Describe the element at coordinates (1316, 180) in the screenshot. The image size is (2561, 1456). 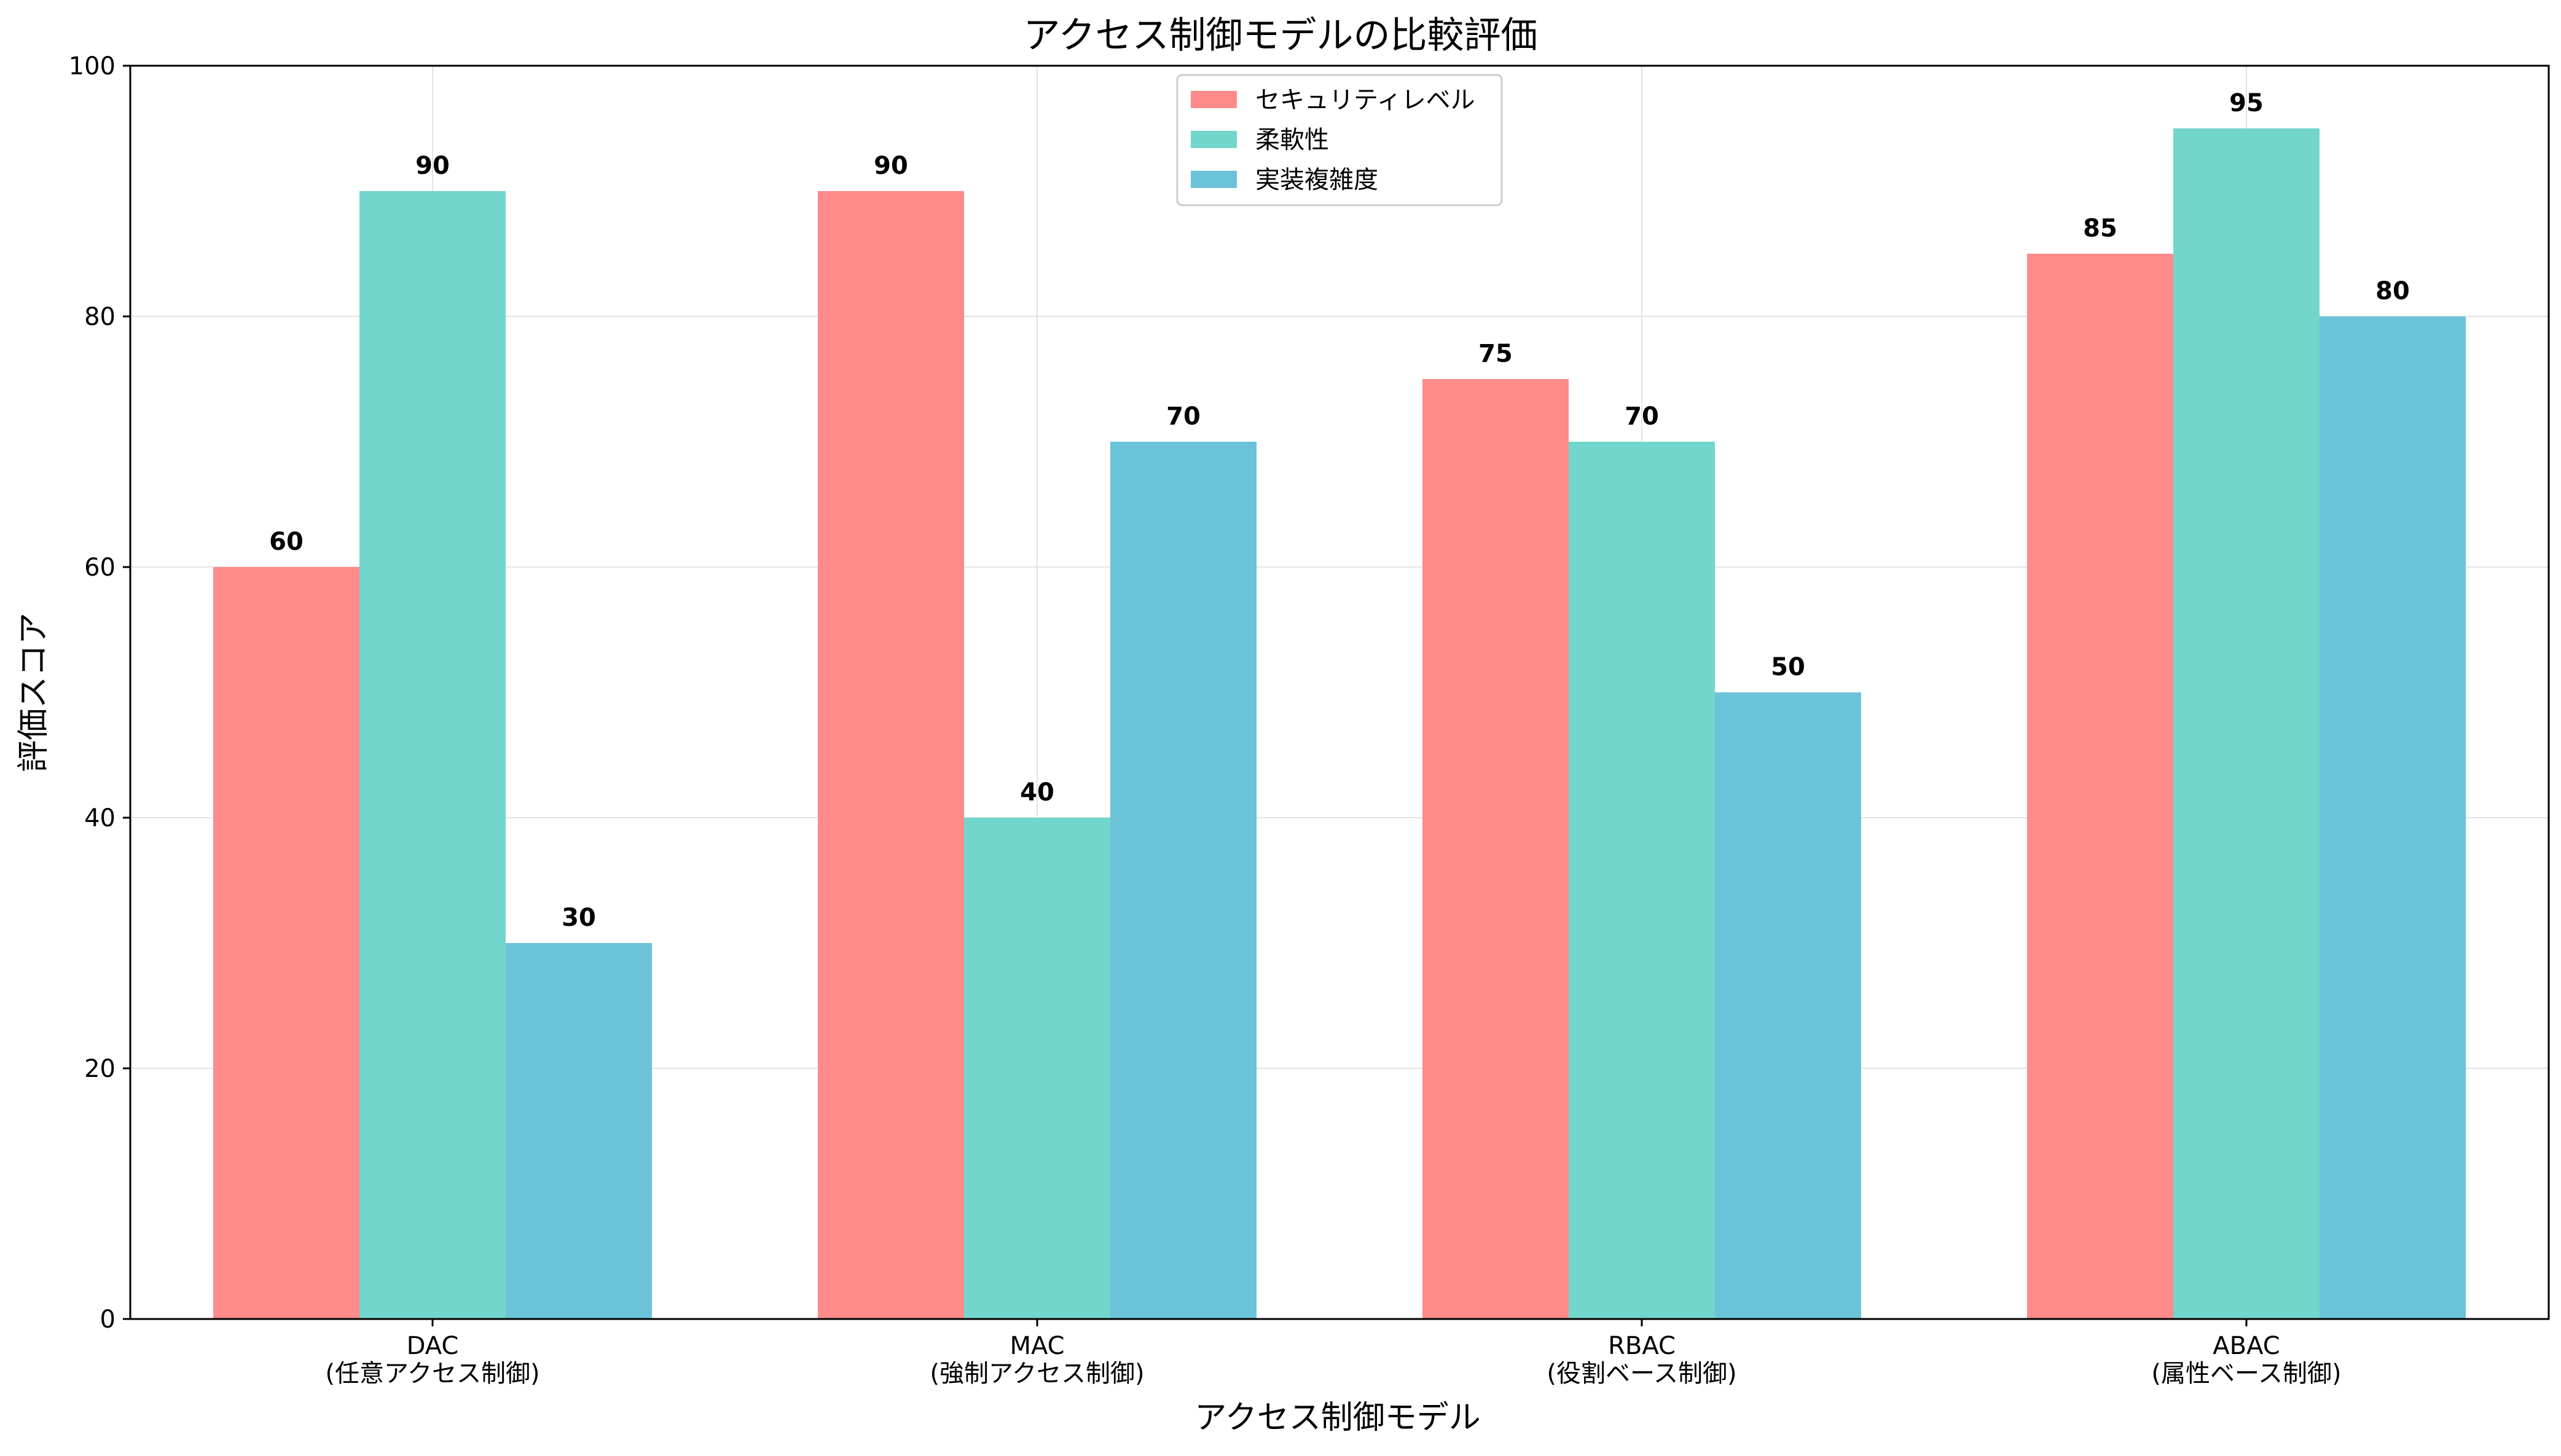
I see `legend-entry: 実装複雑度` at that location.